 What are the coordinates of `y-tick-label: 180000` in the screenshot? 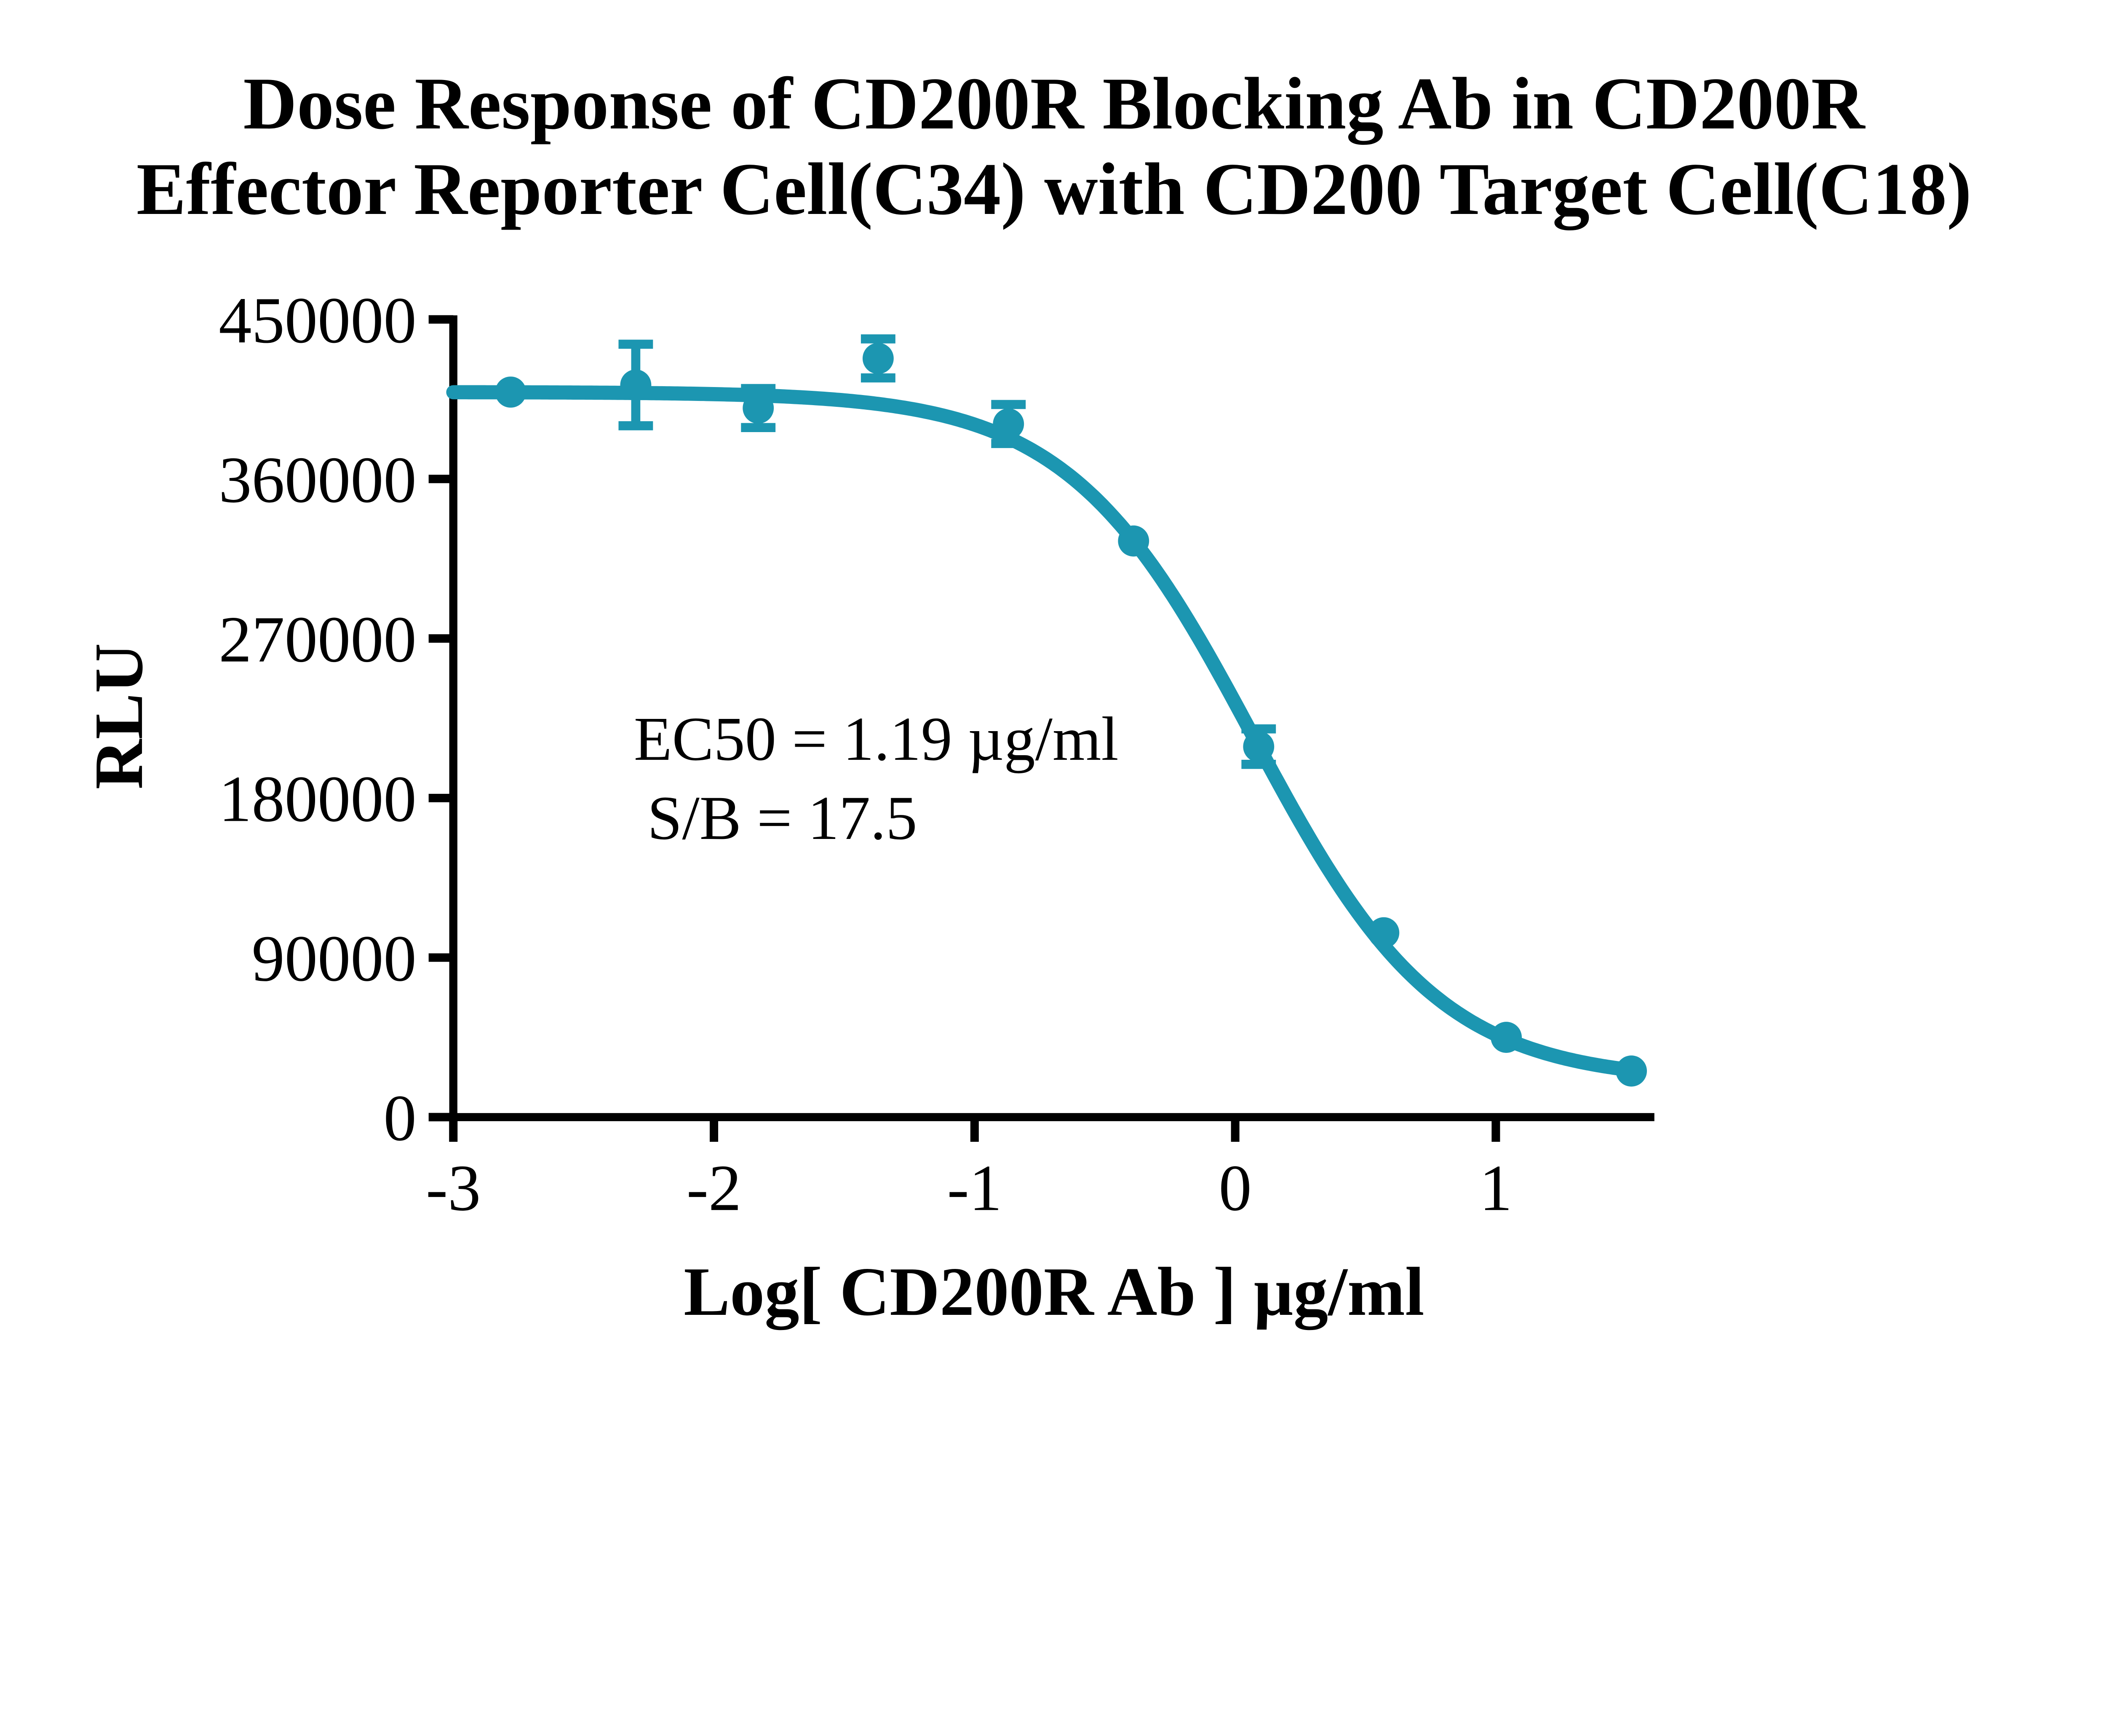 It's located at (317, 798).